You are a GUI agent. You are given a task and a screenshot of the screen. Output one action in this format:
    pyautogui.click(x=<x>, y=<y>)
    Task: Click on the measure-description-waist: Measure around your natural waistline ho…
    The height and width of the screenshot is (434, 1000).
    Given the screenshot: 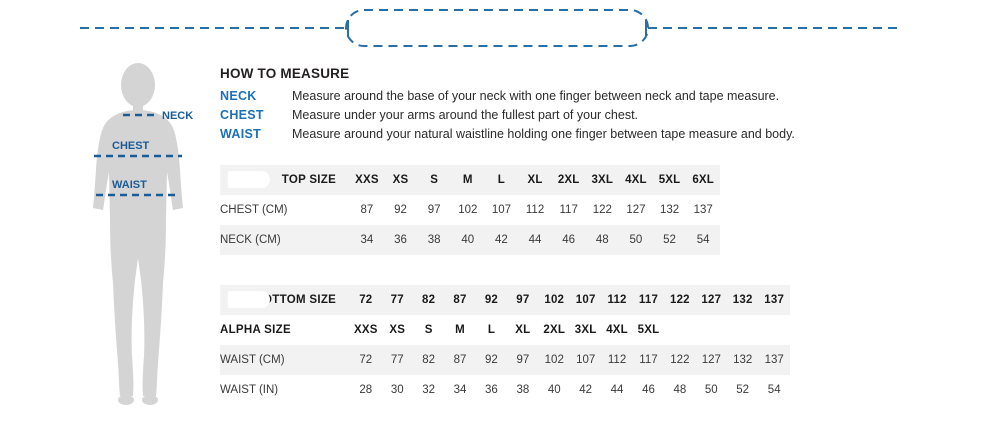 What is the action you would take?
    pyautogui.click(x=543, y=134)
    